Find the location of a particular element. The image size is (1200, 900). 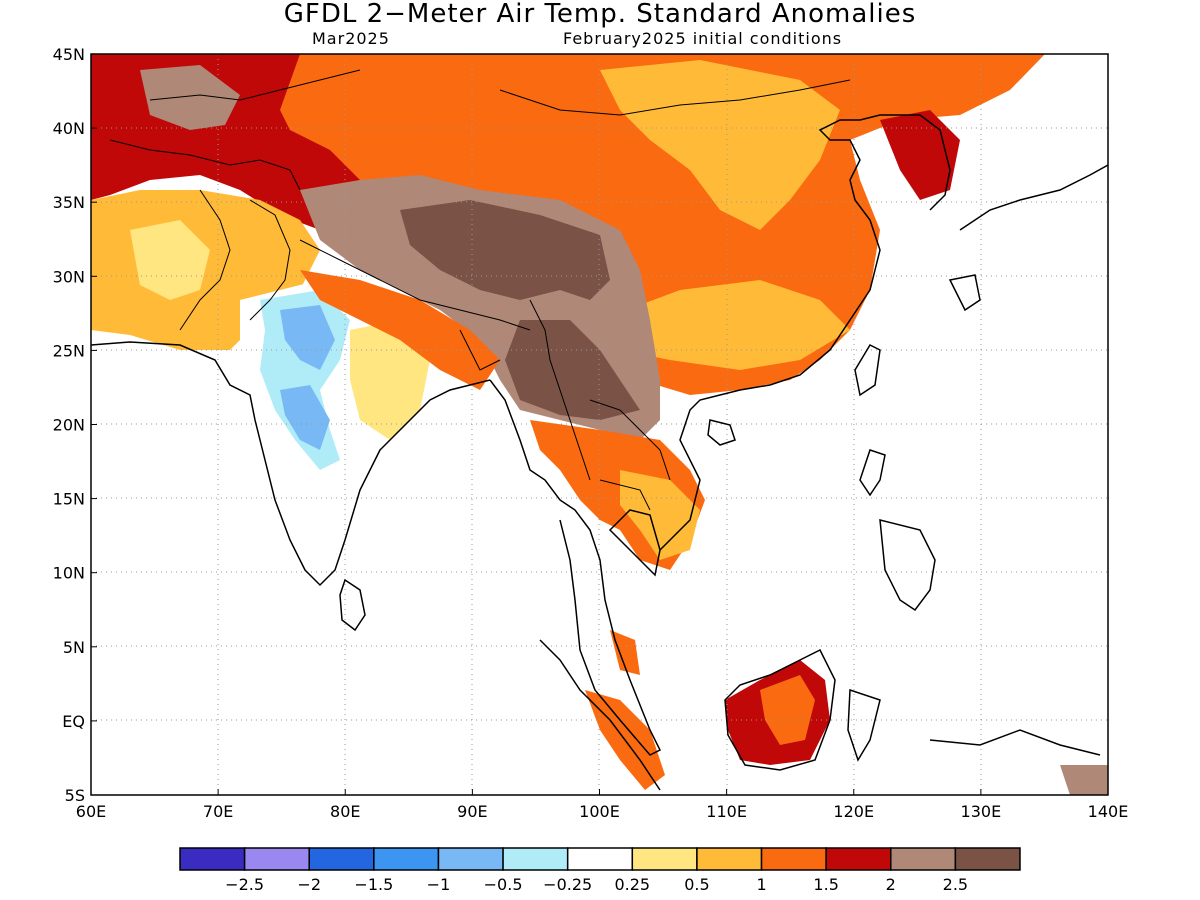

colorbar-label: −1.5 is located at coordinates (373, 884).